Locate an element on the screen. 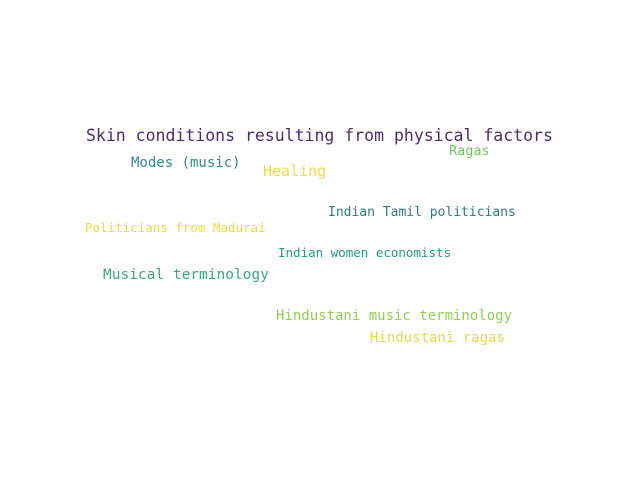 This screenshot has height=480, width=640. word-politicians-from-madurai: Politicians from Madurai is located at coordinates (175, 227).